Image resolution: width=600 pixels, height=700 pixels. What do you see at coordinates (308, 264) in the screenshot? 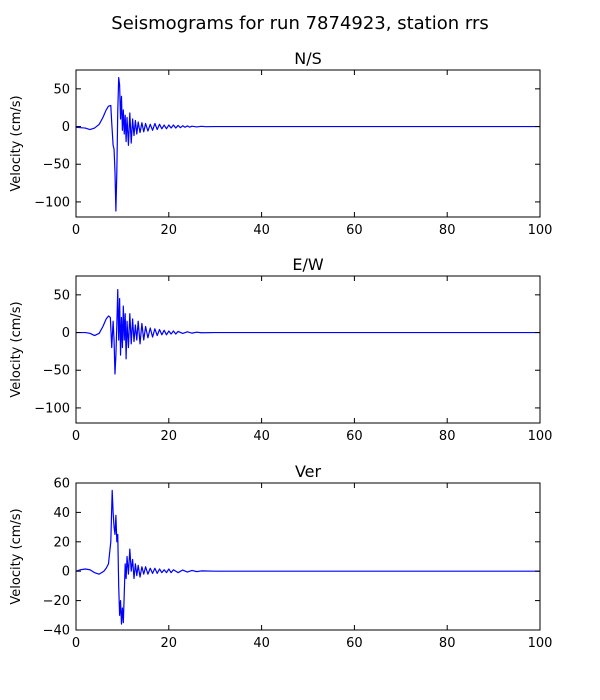
I see `subplot-title-ew: E/W` at bounding box center [308, 264].